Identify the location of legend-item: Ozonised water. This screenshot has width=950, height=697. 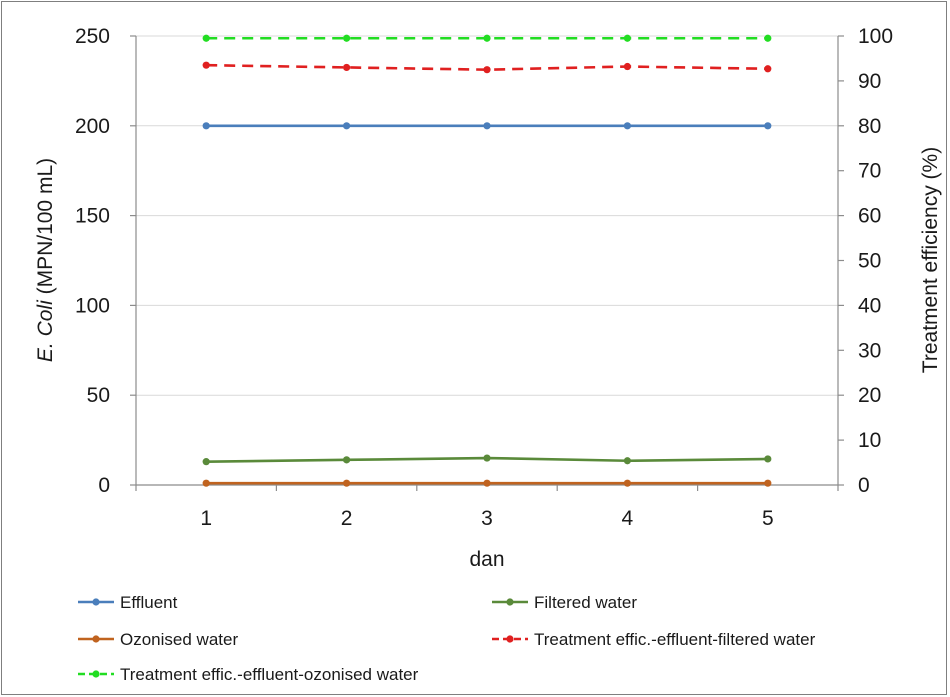
(158, 639).